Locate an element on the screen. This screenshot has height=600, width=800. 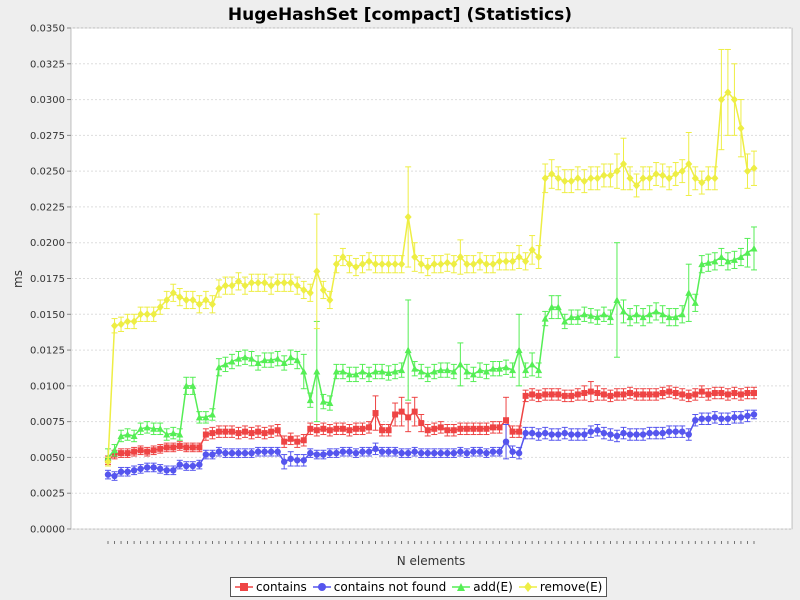
series-contains-not-found is located at coordinates (431, 445).